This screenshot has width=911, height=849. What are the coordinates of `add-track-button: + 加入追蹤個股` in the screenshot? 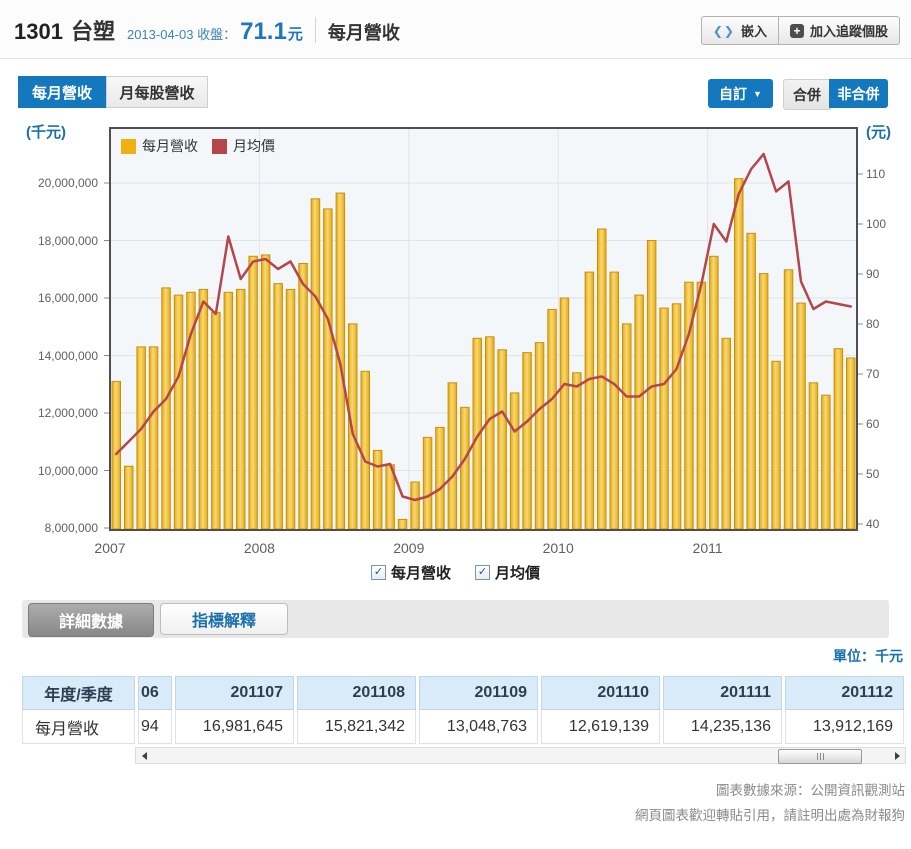 It's located at (838, 30).